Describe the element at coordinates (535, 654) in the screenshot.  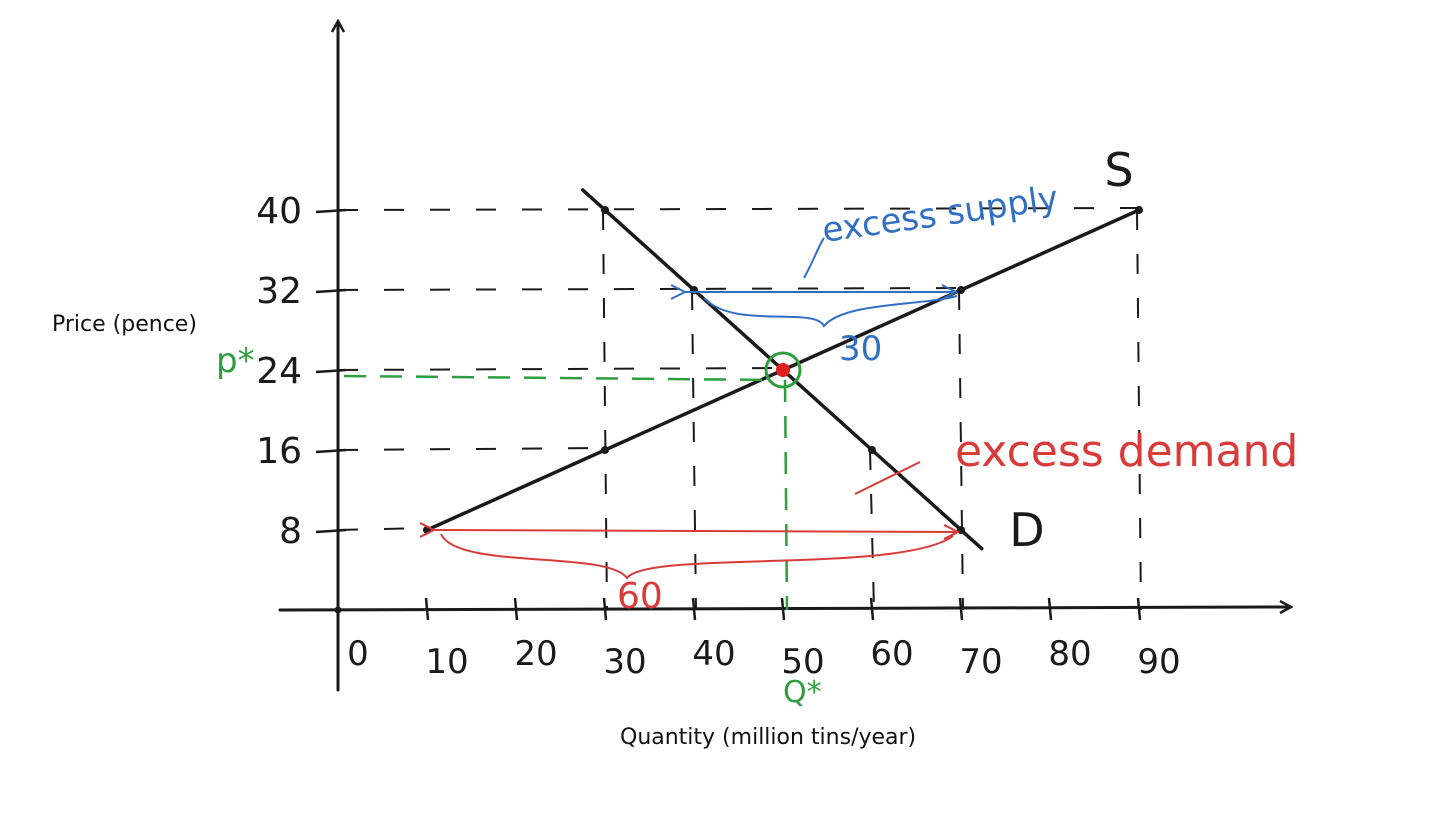
I see `x-tick-label-20: 20` at that location.